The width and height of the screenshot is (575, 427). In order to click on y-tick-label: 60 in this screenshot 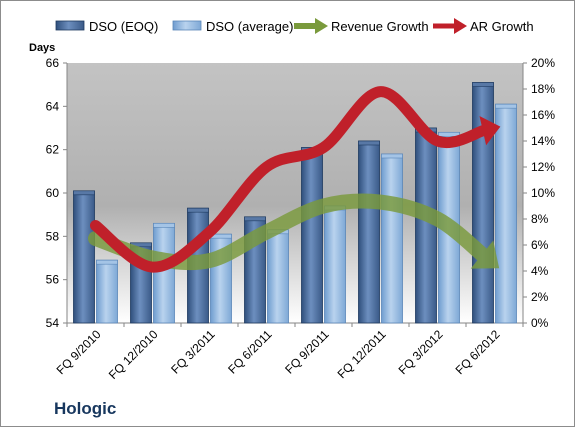, I will do `click(53, 193)`.